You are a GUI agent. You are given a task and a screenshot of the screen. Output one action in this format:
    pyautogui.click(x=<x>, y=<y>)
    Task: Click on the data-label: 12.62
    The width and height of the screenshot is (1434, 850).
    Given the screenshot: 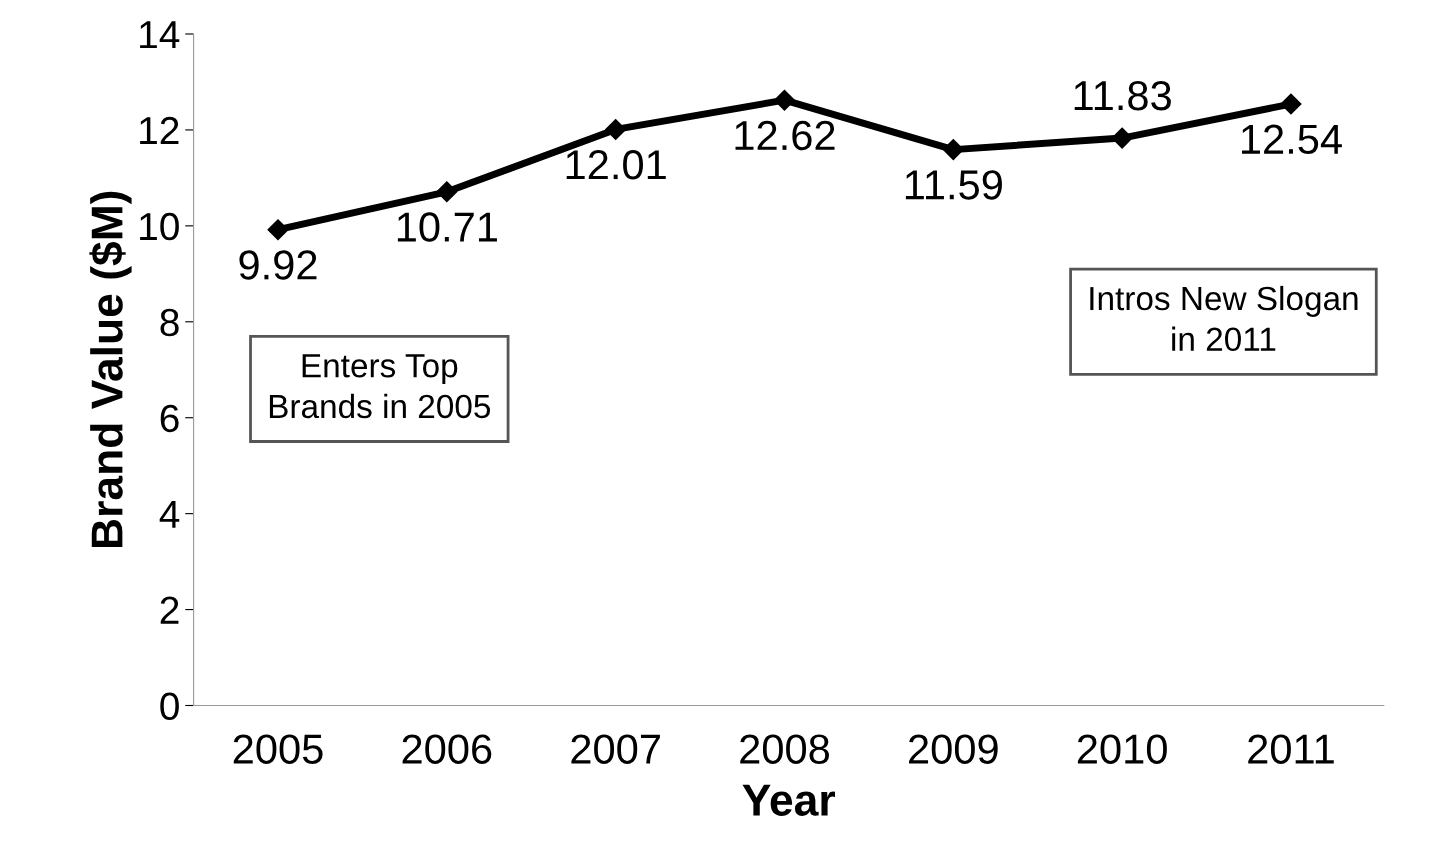 What is the action you would take?
    pyautogui.click(x=785, y=135)
    